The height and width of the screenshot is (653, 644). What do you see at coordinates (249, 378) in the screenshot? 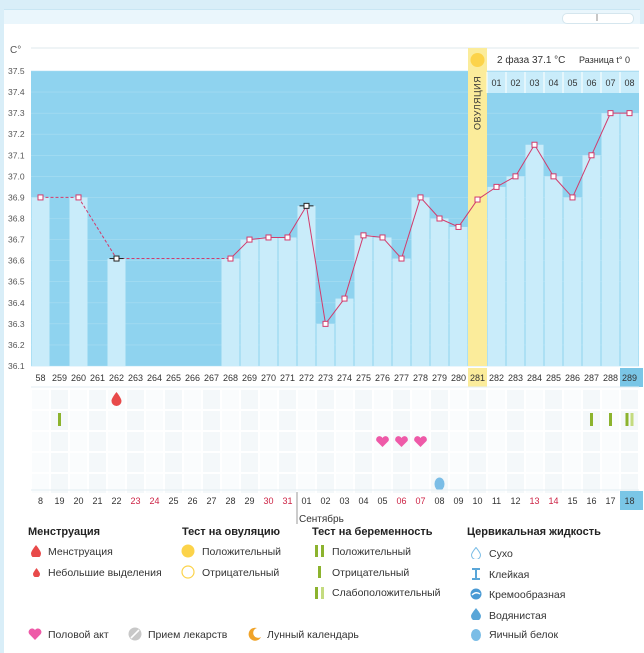
I see `cycle-day-label: 269` at bounding box center [249, 378].